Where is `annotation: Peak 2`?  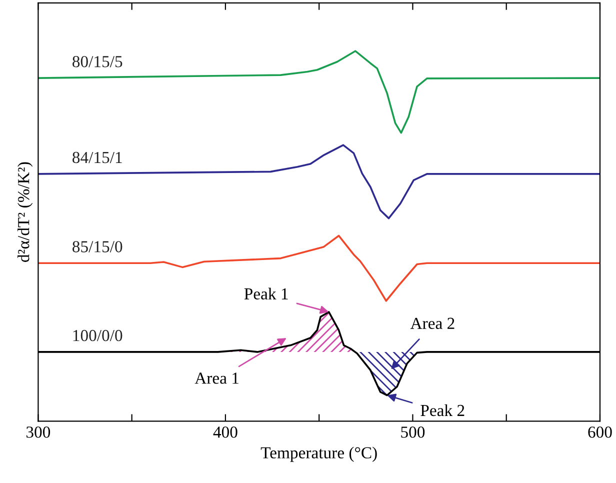 annotation: Peak 2 is located at coordinates (442, 410).